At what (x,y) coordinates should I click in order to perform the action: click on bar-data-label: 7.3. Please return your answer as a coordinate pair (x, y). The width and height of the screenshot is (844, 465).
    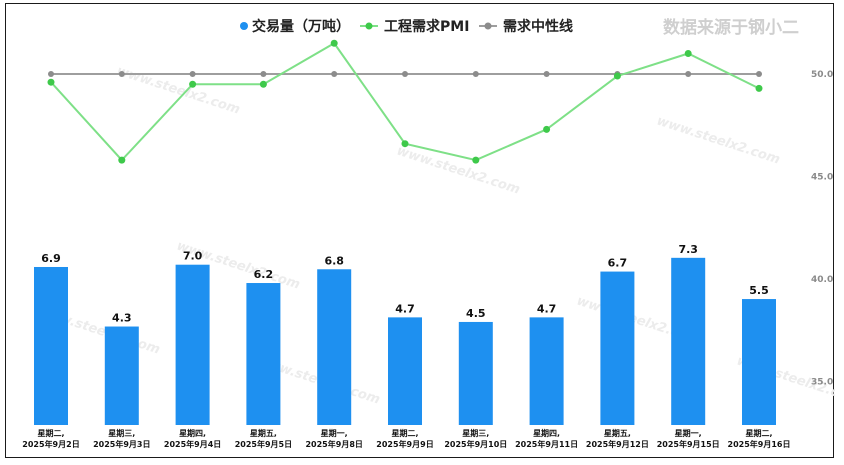
    Looking at the image, I should click on (688, 249).